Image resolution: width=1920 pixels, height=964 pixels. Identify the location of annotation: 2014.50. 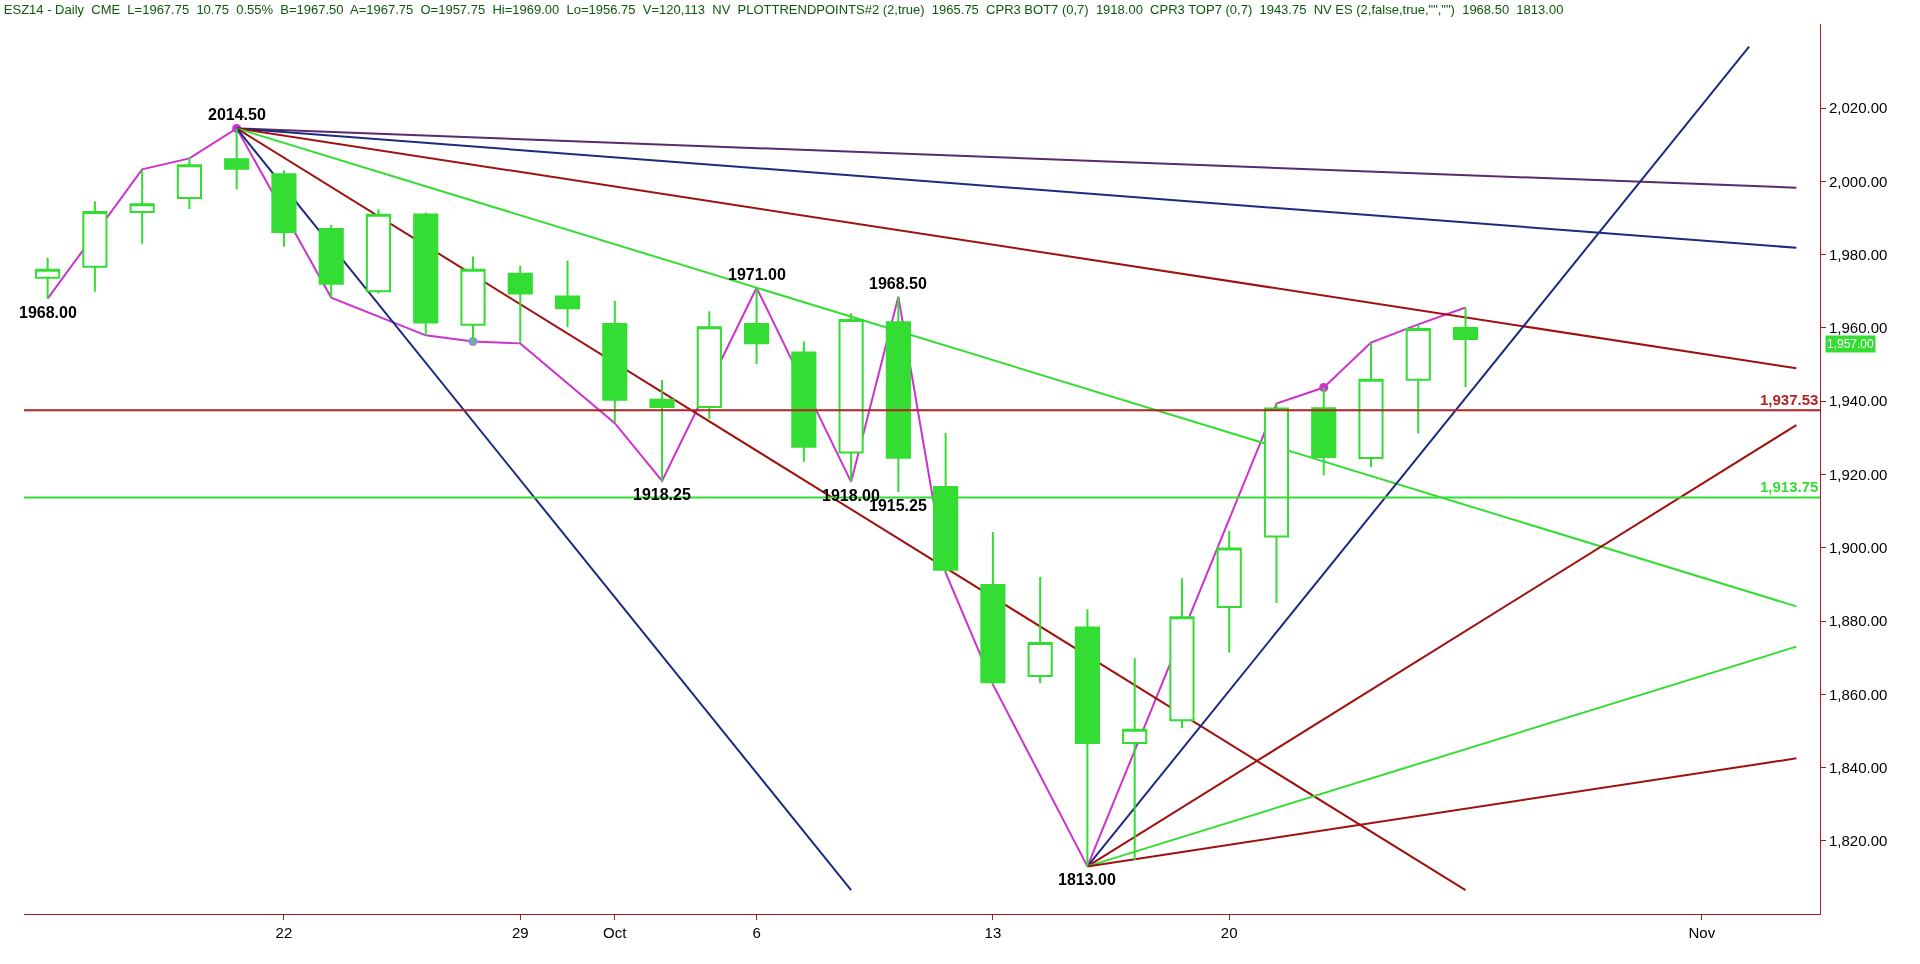
(237, 114).